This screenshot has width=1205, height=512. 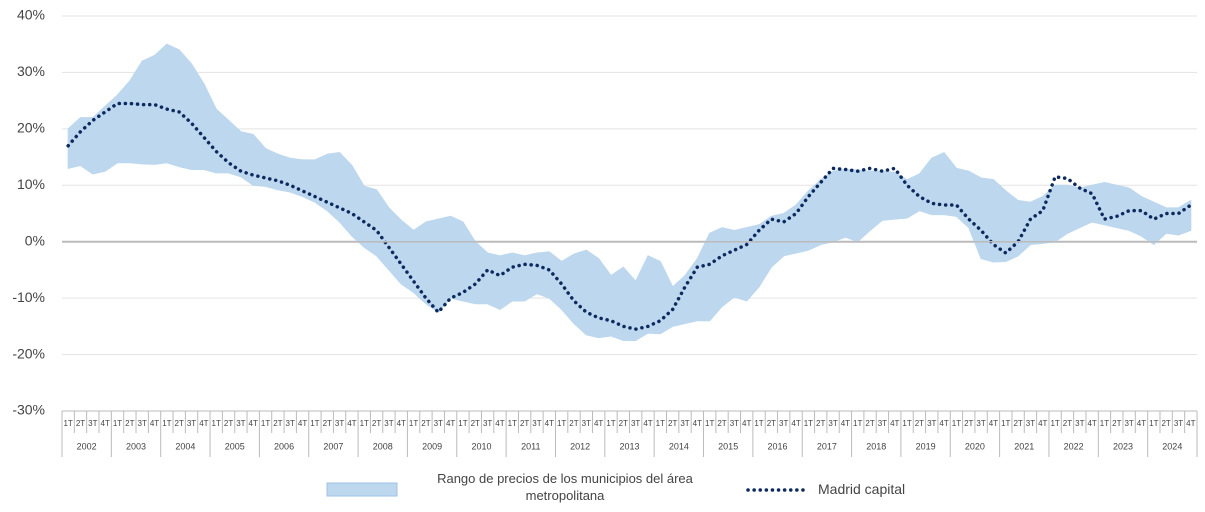 I want to click on year-label: 2008, so click(x=383, y=446).